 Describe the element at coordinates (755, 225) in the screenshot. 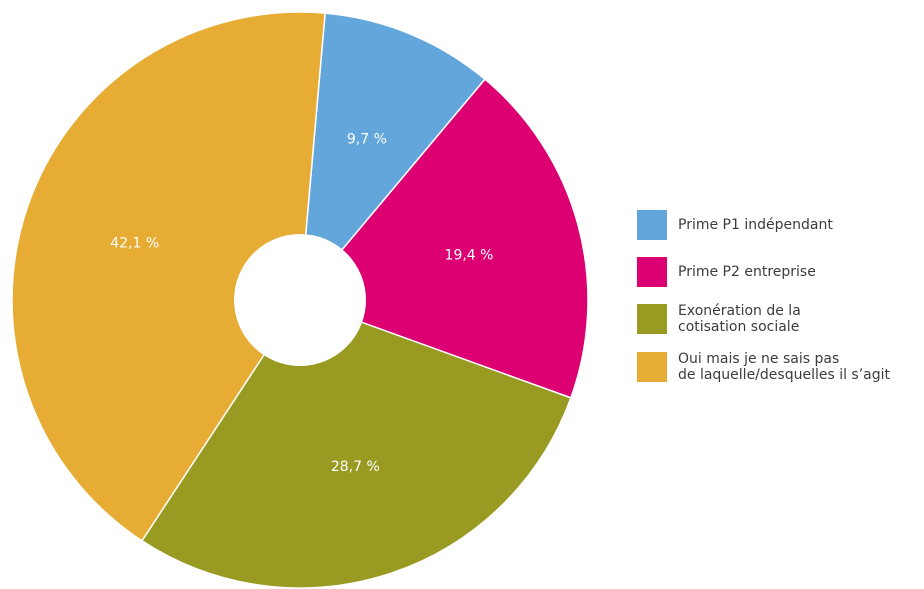

I see `legend-label: Prime P1 indépendant` at that location.